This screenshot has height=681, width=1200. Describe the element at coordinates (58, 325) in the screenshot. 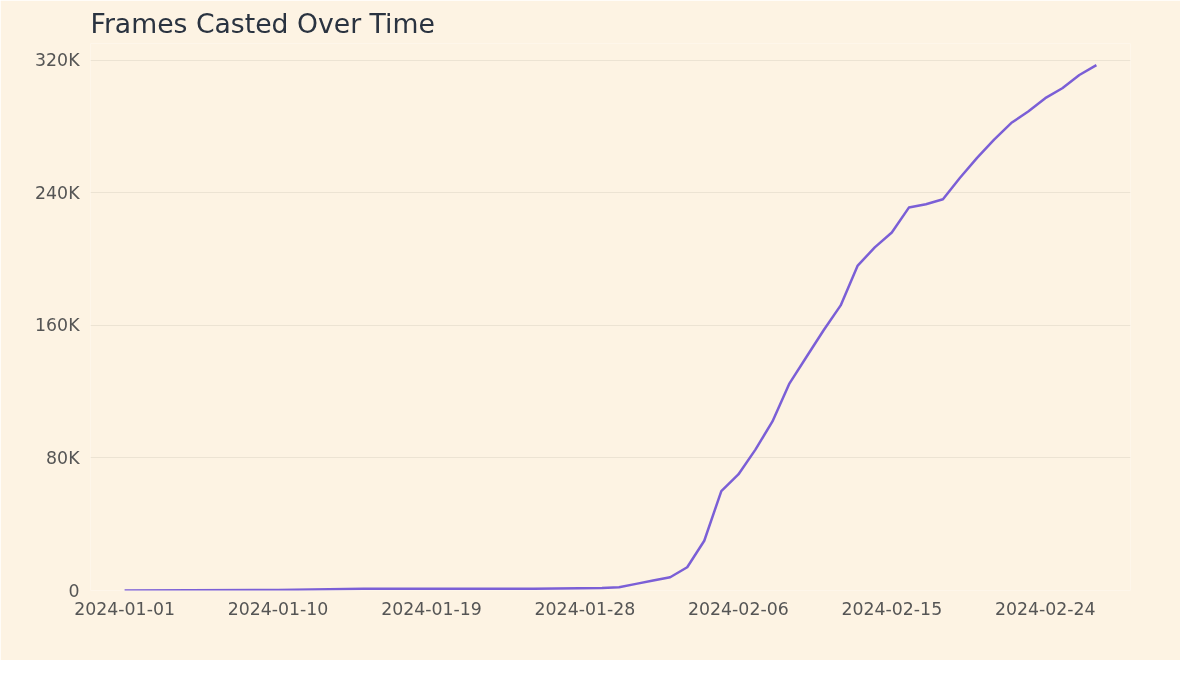

I see `y-tick-label: 160K` at that location.